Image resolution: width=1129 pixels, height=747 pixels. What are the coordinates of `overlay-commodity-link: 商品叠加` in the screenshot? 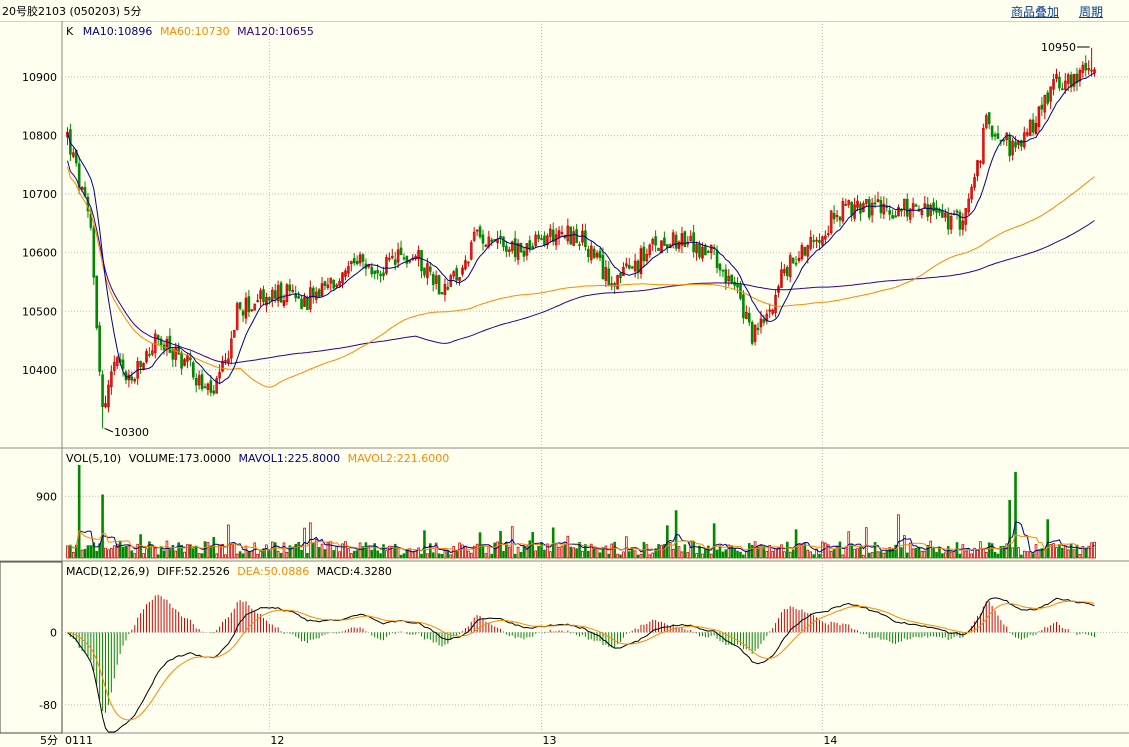 It's located at (1035, 12).